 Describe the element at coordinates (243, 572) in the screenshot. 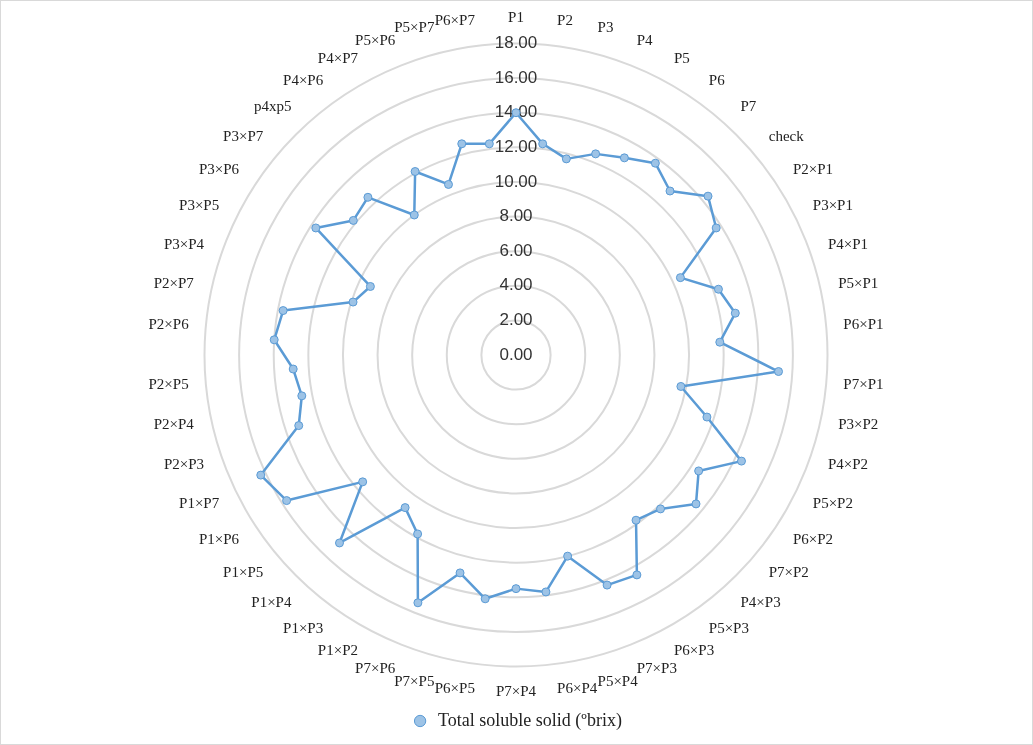

I see `spoke-label: P1×P5` at that location.